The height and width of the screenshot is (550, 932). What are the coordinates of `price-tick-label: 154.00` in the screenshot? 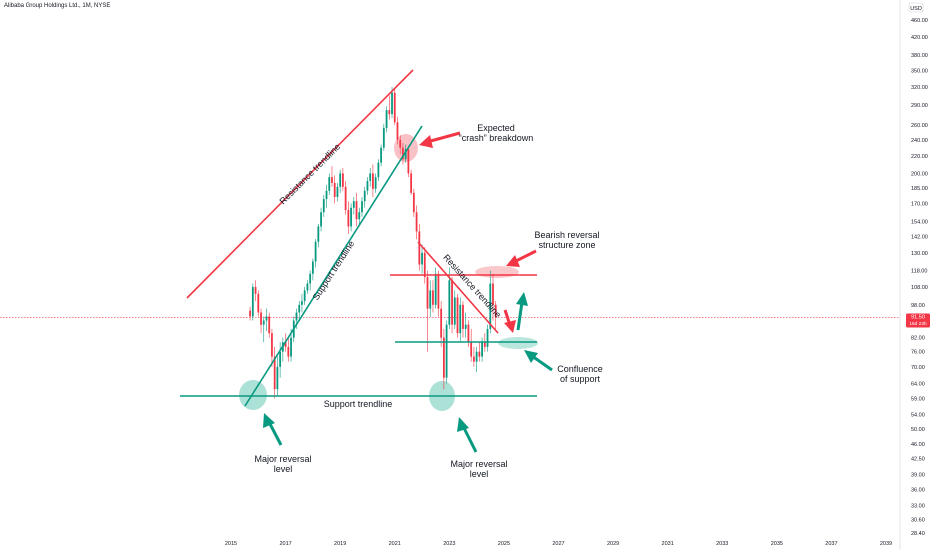 It's located at (919, 223).